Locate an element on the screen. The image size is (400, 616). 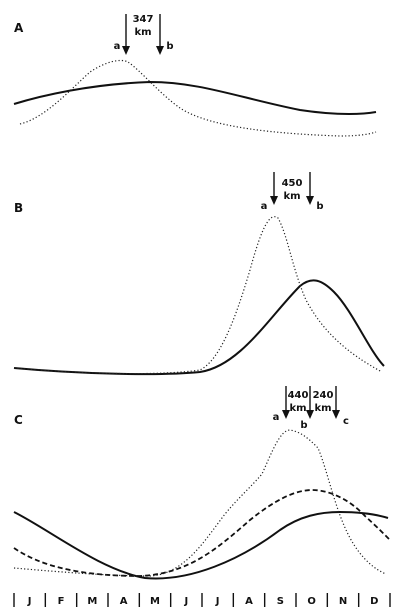
month-label: N is located at coordinates (343, 601).